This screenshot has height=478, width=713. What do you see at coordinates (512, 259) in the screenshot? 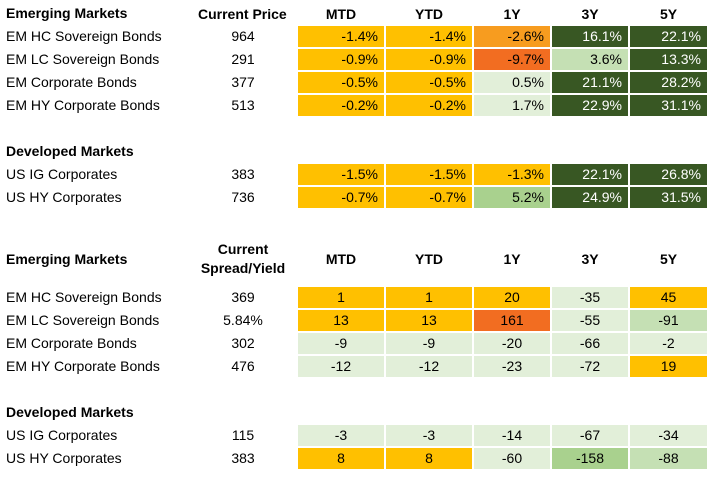
I see `table2-col-header-2: 1Y` at bounding box center [512, 259].